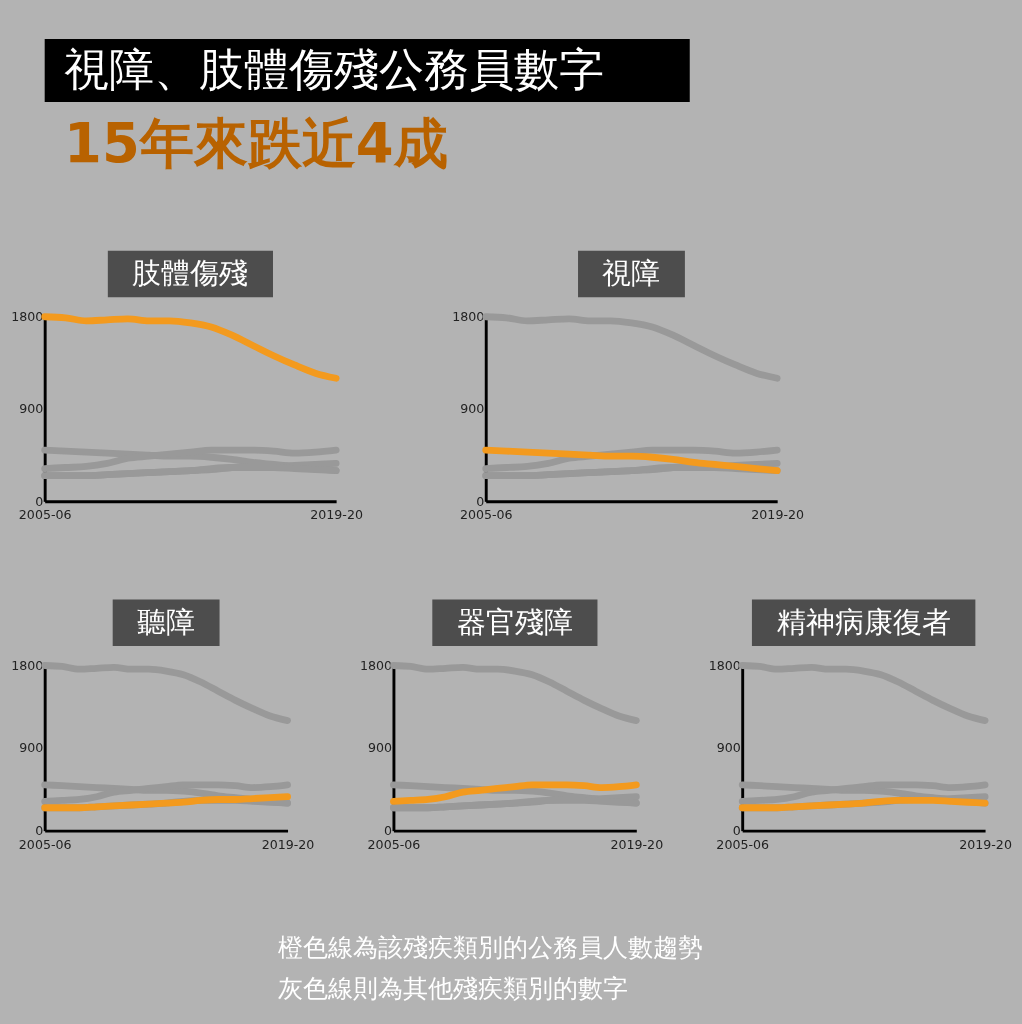 The width and height of the screenshot is (1022, 1024). I want to click on chart-title: 精神病康復者, so click(863, 621).